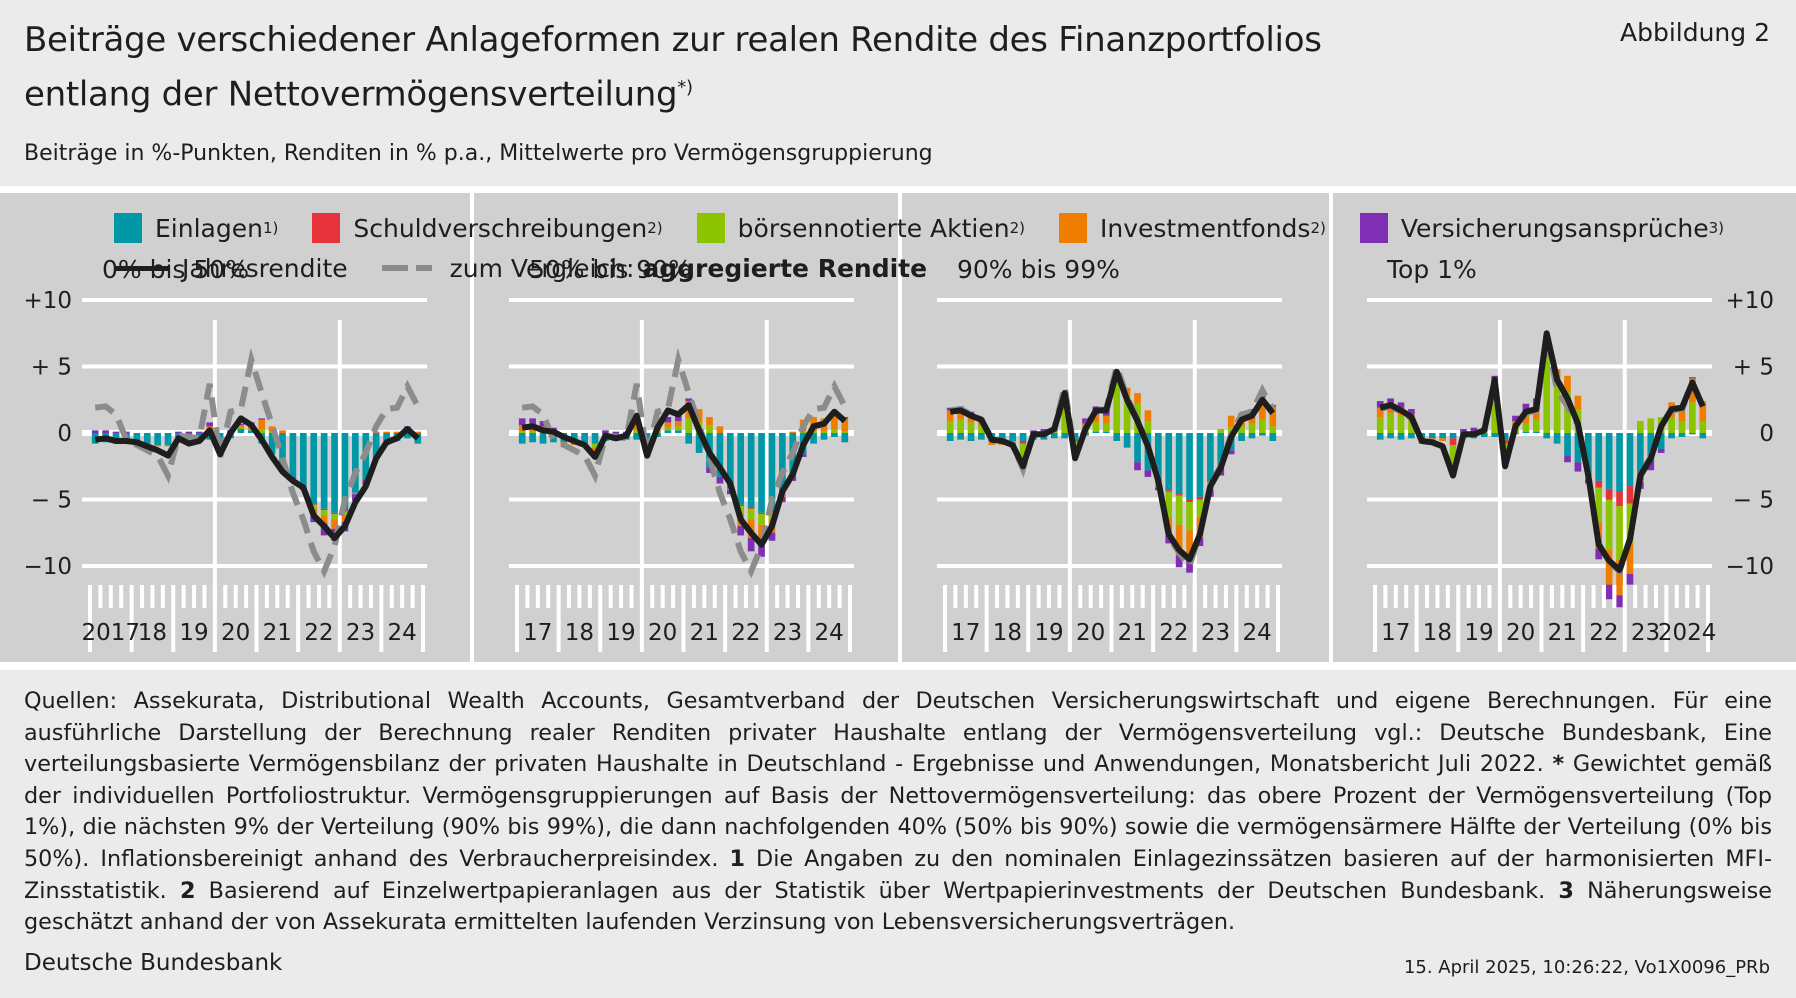  What do you see at coordinates (187, 890) in the screenshot?
I see `note-2-mark: 2` at bounding box center [187, 890].